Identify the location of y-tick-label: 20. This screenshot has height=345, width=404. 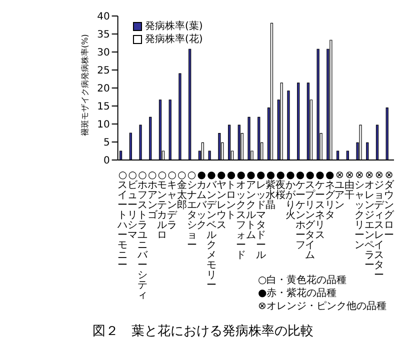
(103, 89).